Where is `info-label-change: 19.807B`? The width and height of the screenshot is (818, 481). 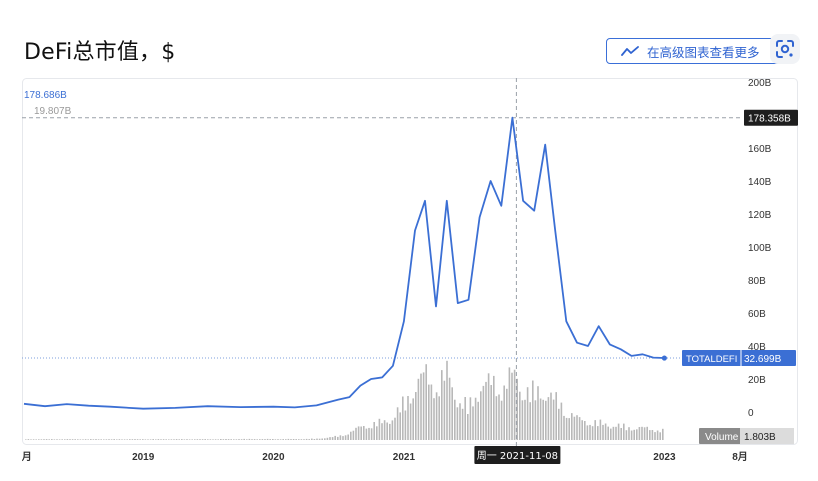
info-label-change: 19.807B is located at coordinates (53, 111).